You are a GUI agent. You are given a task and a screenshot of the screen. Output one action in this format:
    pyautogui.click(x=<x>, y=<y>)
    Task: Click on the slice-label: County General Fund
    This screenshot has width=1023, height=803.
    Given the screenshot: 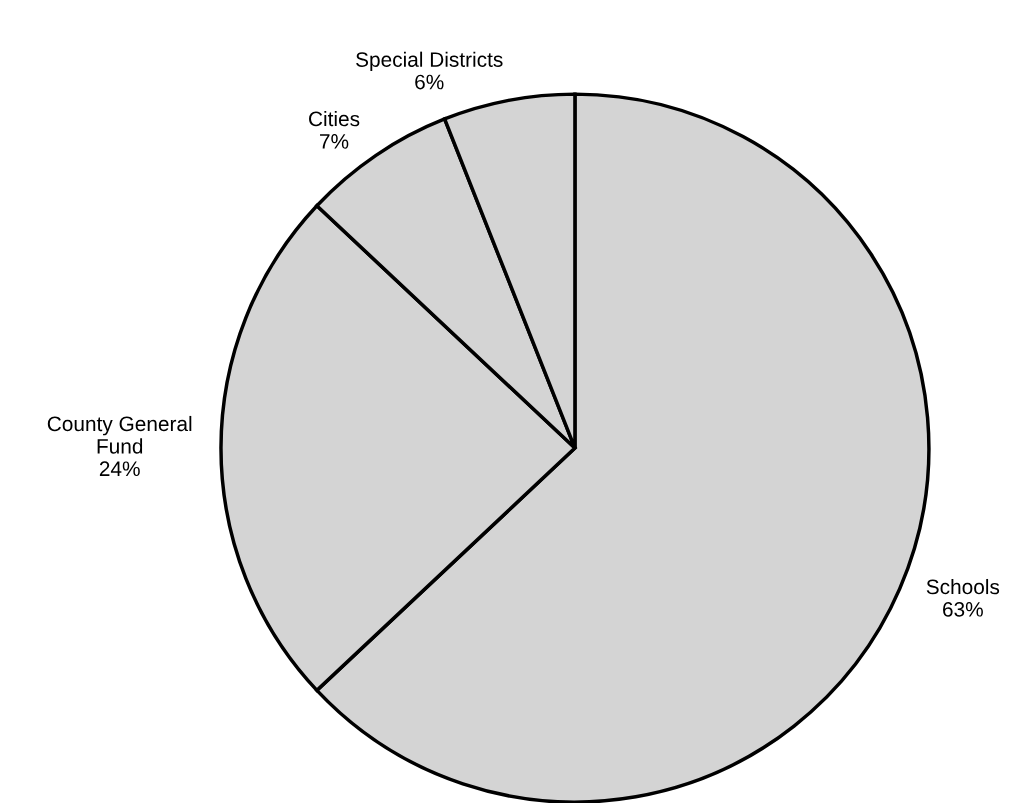 What is the action you would take?
    pyautogui.click(x=119, y=434)
    